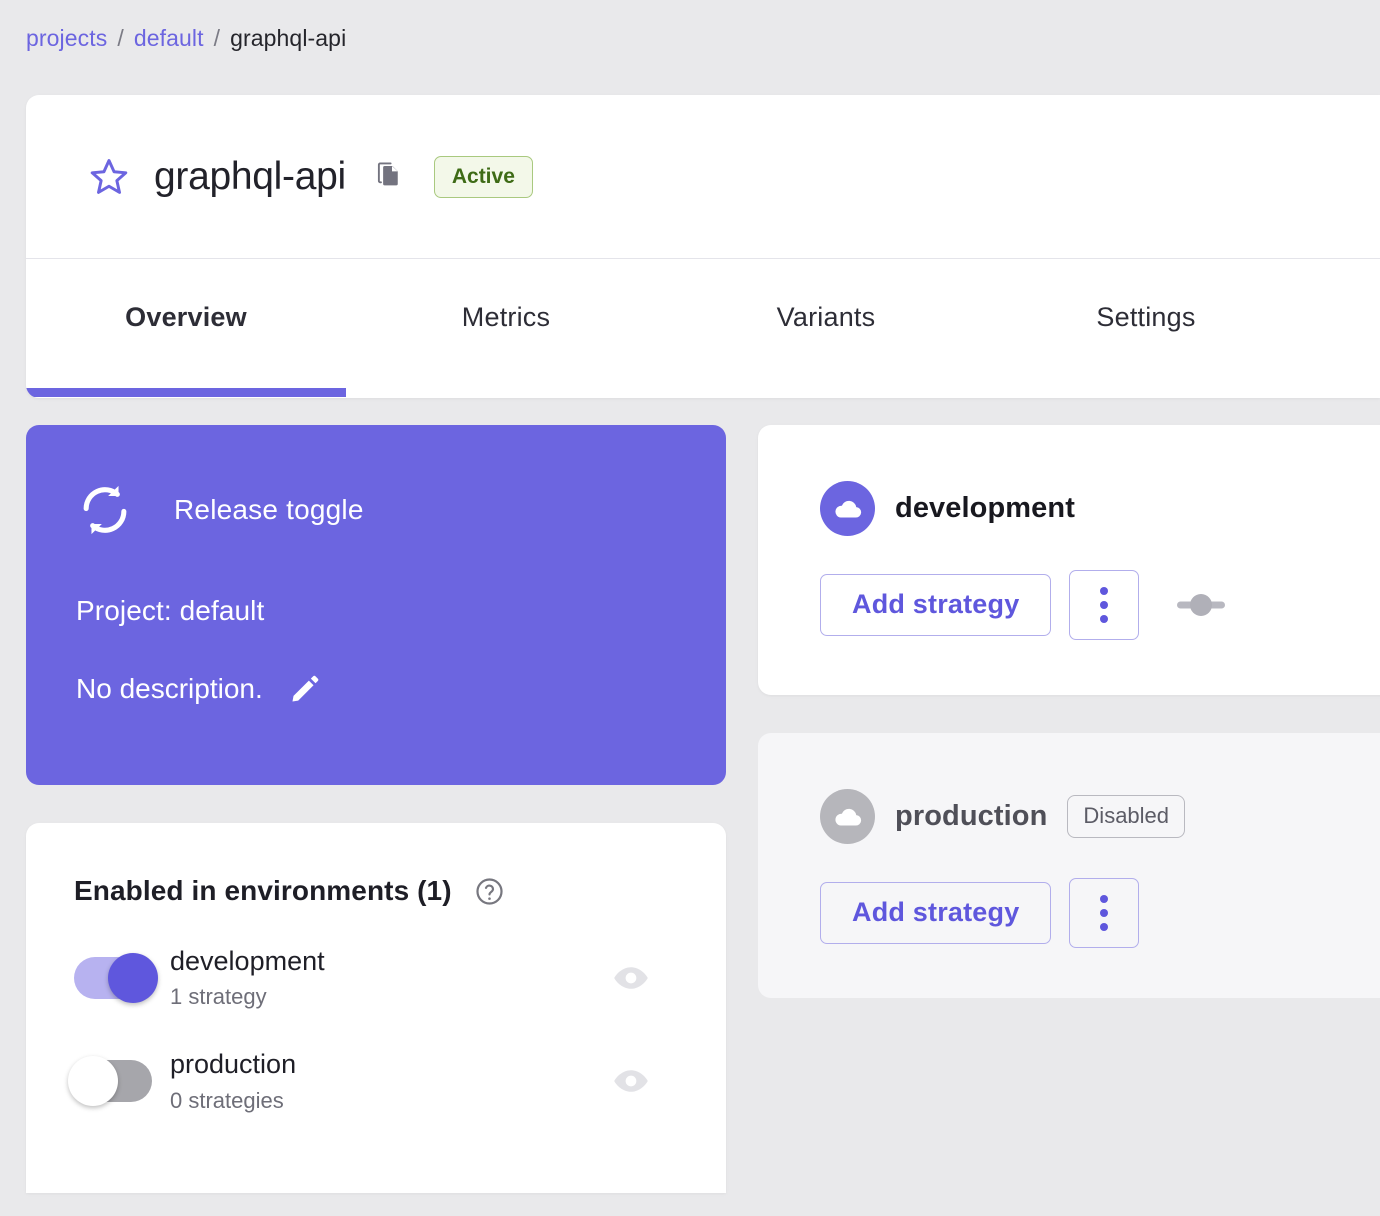 The image size is (1380, 1216). Describe the element at coordinates (1069, 560) in the screenshot. I see `environment-panel-development: development Add strategy` at that location.